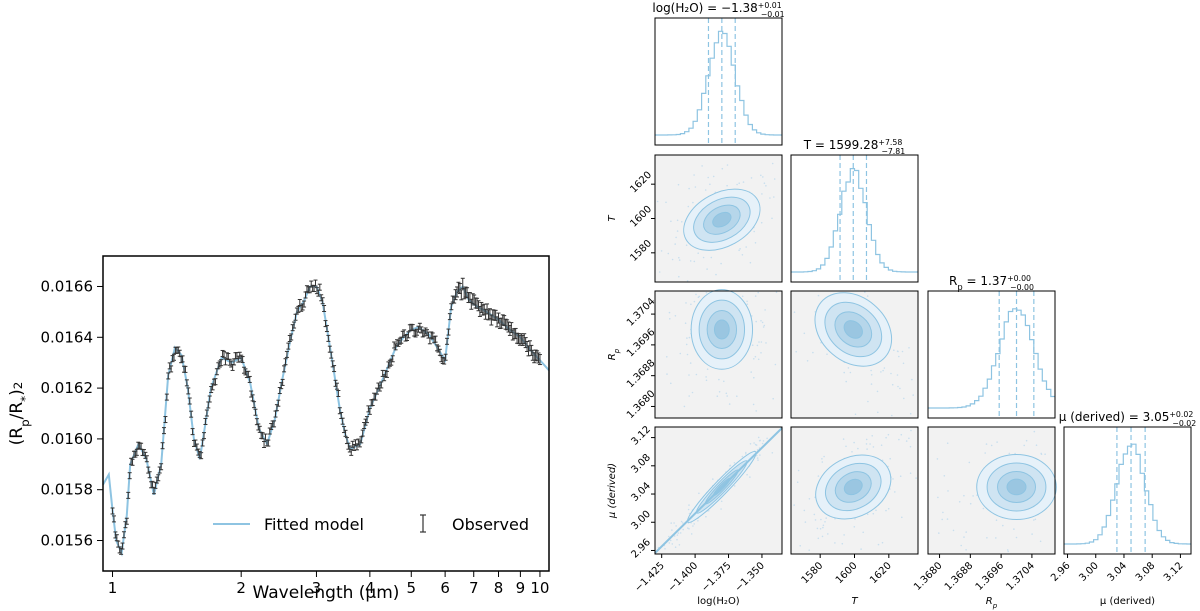 The width and height of the screenshot is (1200, 611). Describe the element at coordinates (499, 588) in the screenshot. I see `x-tick-label: 8` at that location.